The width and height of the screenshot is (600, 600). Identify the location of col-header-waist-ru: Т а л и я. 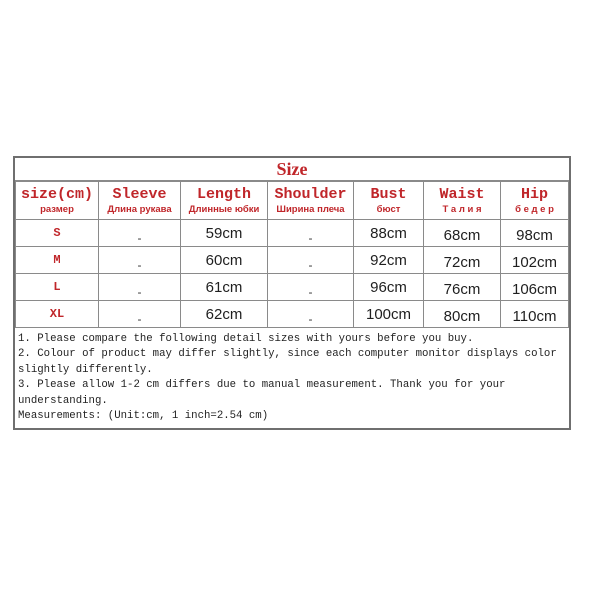
(462, 209).